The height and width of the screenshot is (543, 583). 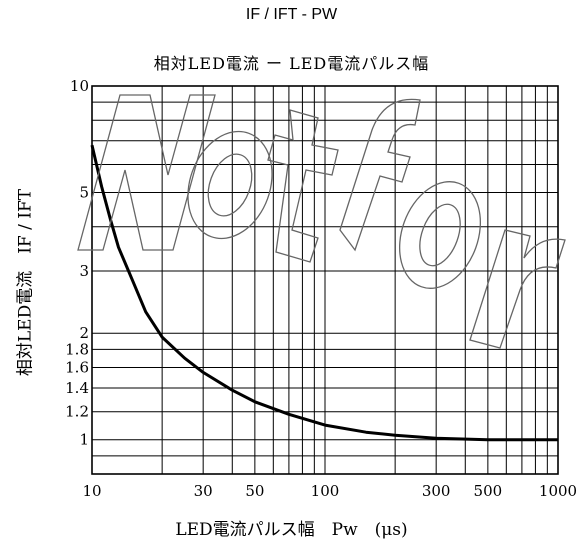 I want to click on y-tick-label: 1.6, so click(x=77, y=368).